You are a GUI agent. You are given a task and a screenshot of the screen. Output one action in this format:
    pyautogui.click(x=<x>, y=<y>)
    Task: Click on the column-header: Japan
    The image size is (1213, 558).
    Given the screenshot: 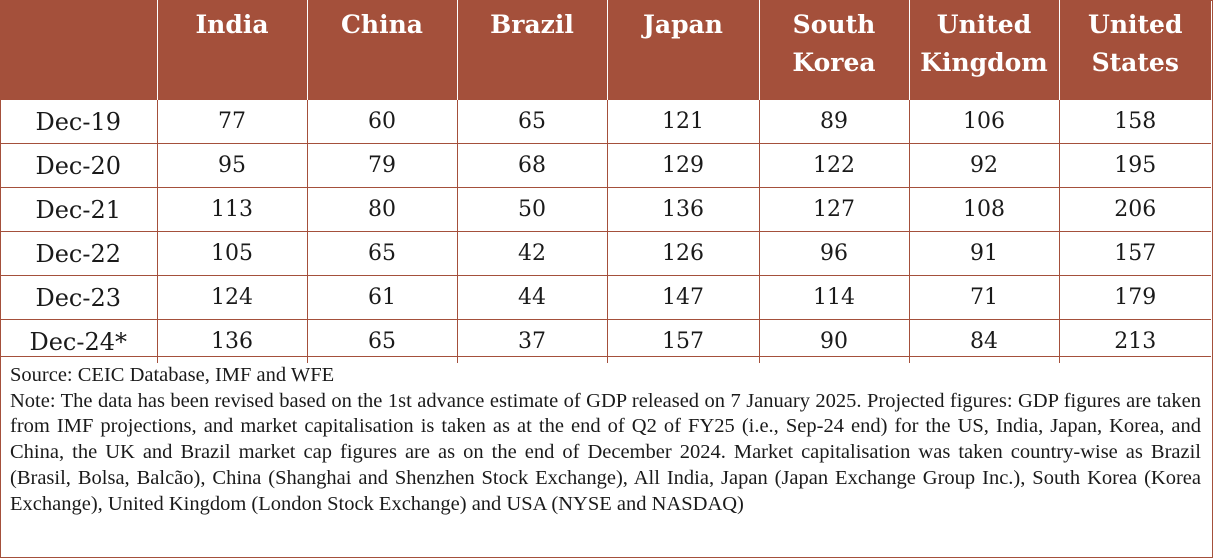 What is the action you would take?
    pyautogui.click(x=682, y=50)
    